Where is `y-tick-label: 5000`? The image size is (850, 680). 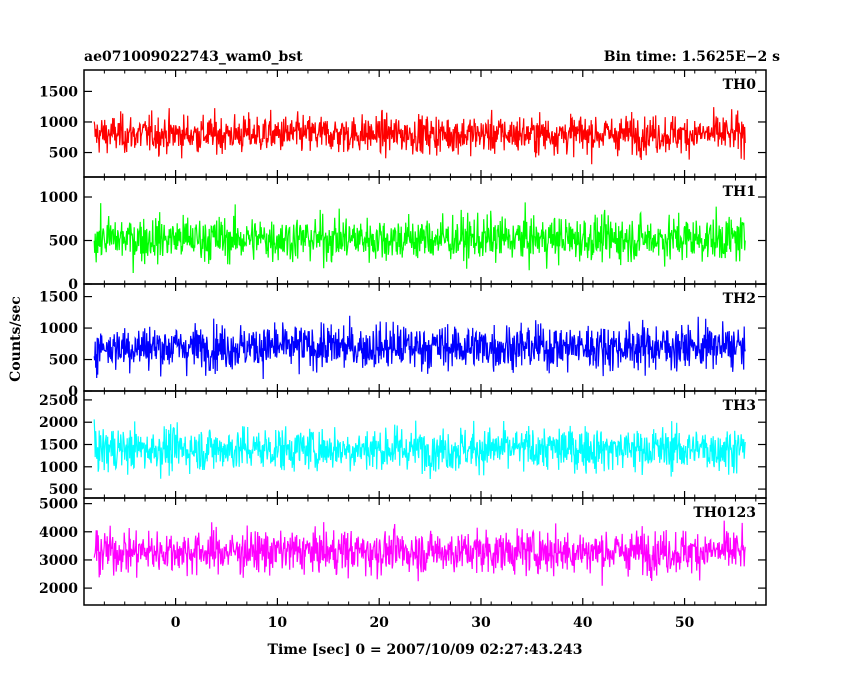 y-tick-label: 5000 is located at coordinates (58, 505).